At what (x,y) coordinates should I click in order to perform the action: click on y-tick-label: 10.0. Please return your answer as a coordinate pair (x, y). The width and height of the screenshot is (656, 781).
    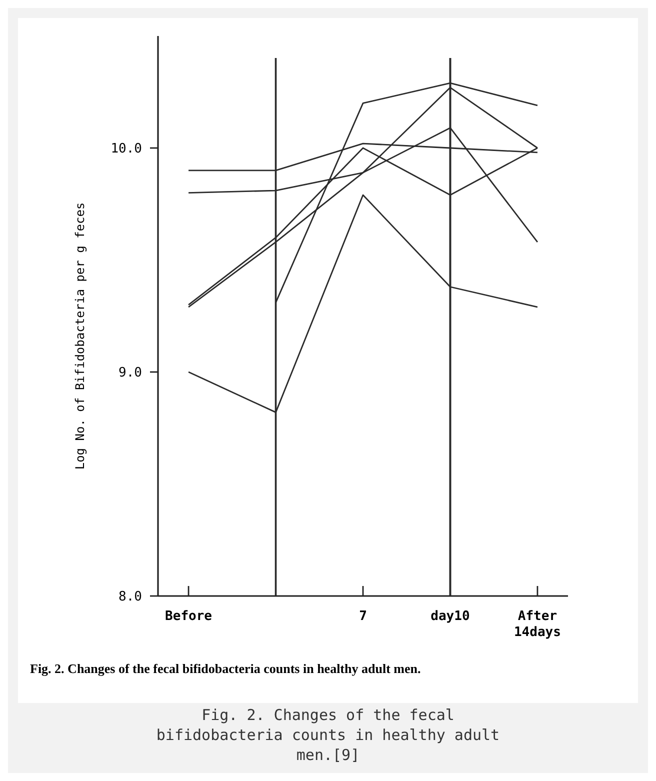
    Looking at the image, I should click on (126, 149).